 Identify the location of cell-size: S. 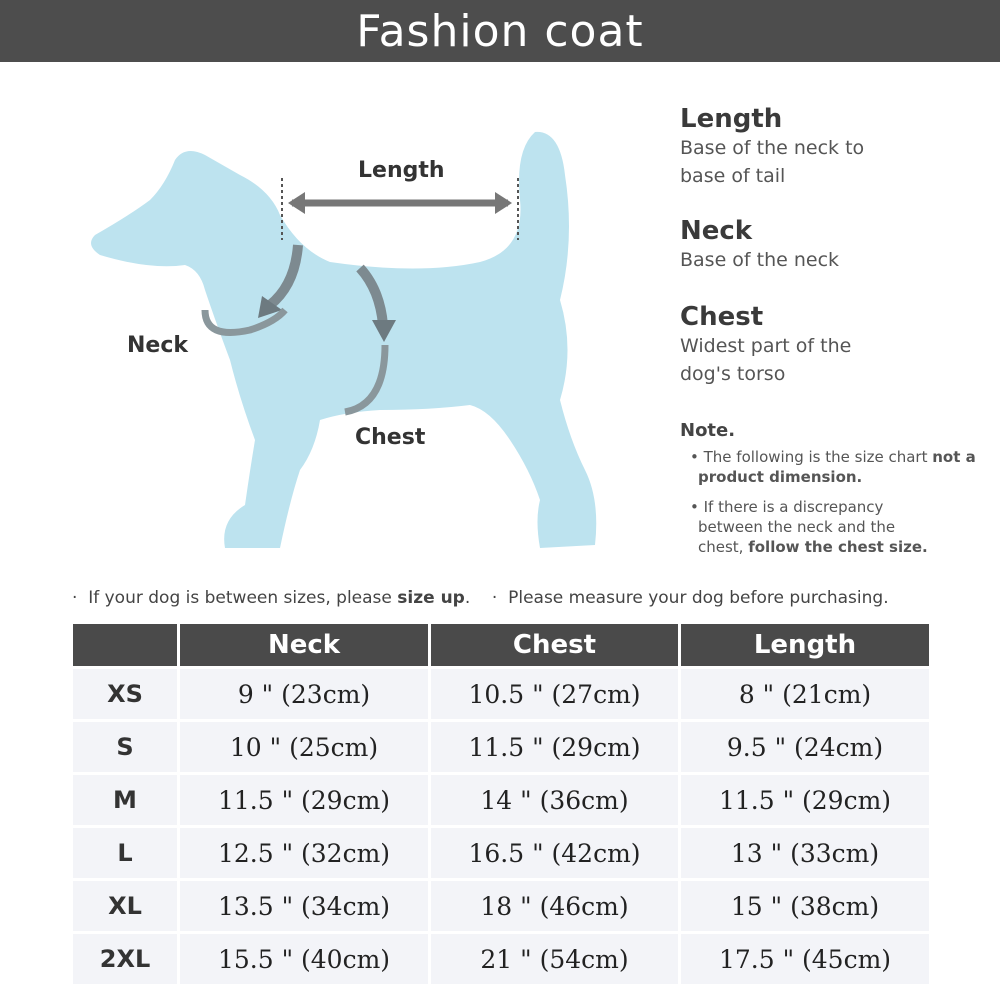
(125, 747).